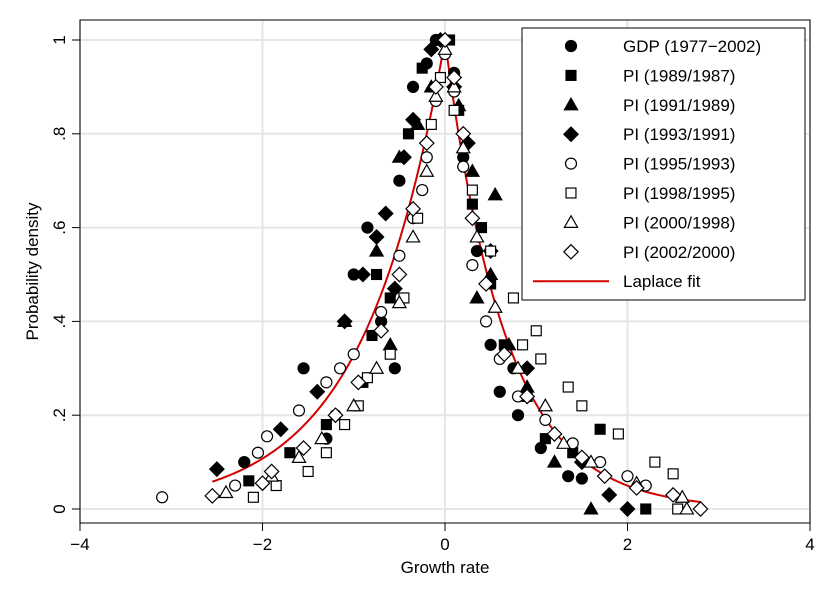 The width and height of the screenshot is (830, 609). I want to click on y-tick-label: .4, so click(59, 321).